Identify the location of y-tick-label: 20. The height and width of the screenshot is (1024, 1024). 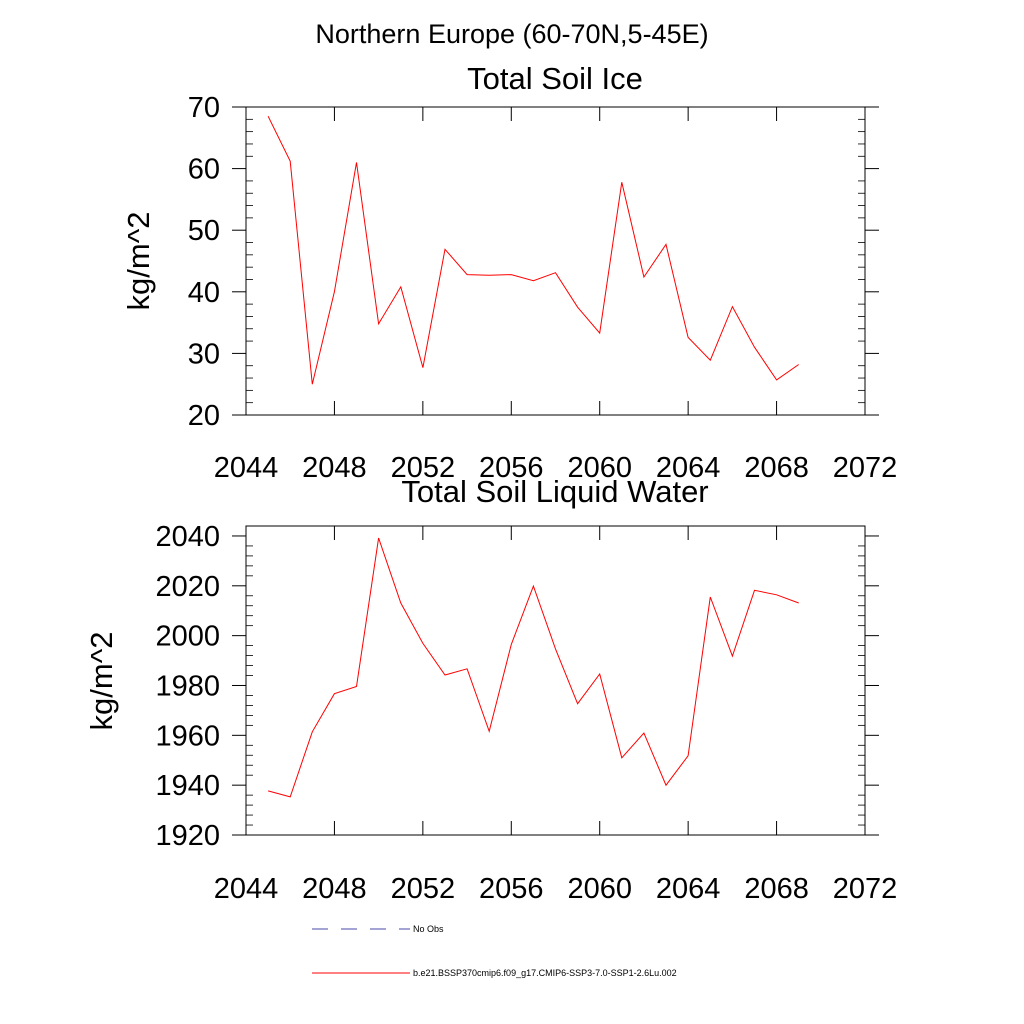
(204, 416).